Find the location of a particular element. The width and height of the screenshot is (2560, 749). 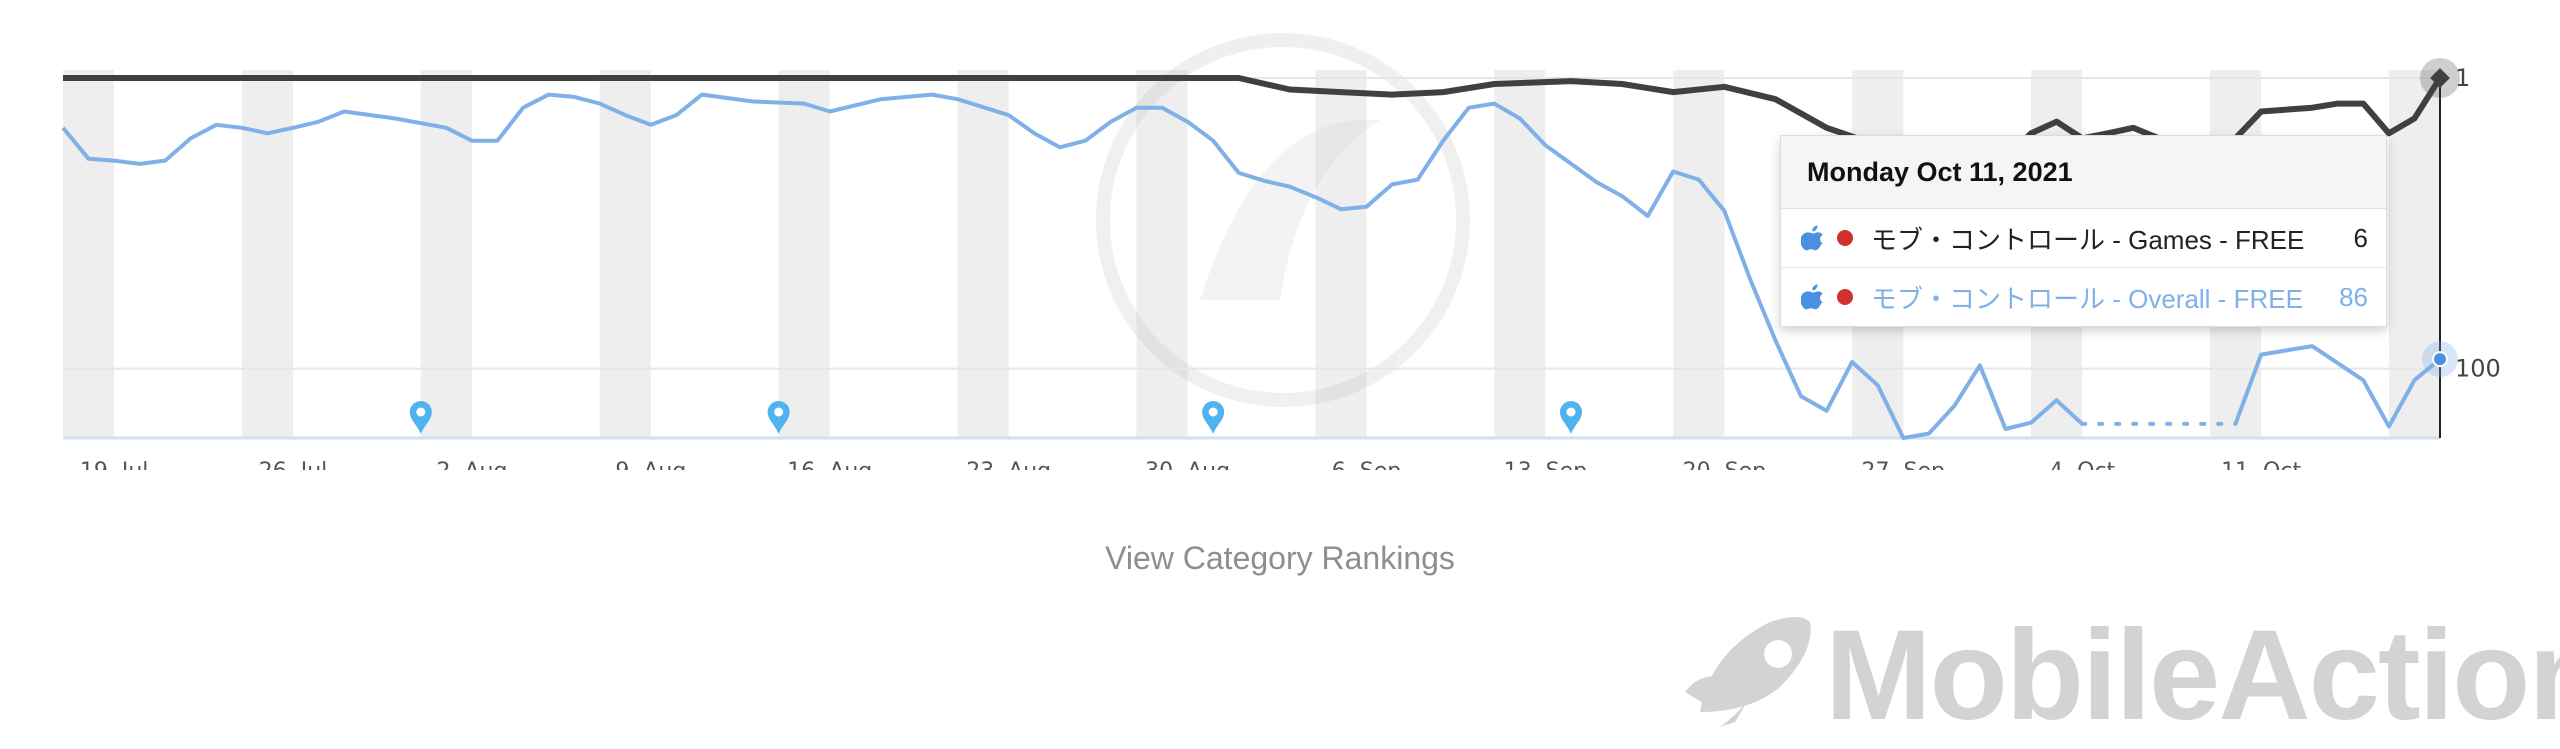

rocket-logo-icon is located at coordinates (1748, 672).